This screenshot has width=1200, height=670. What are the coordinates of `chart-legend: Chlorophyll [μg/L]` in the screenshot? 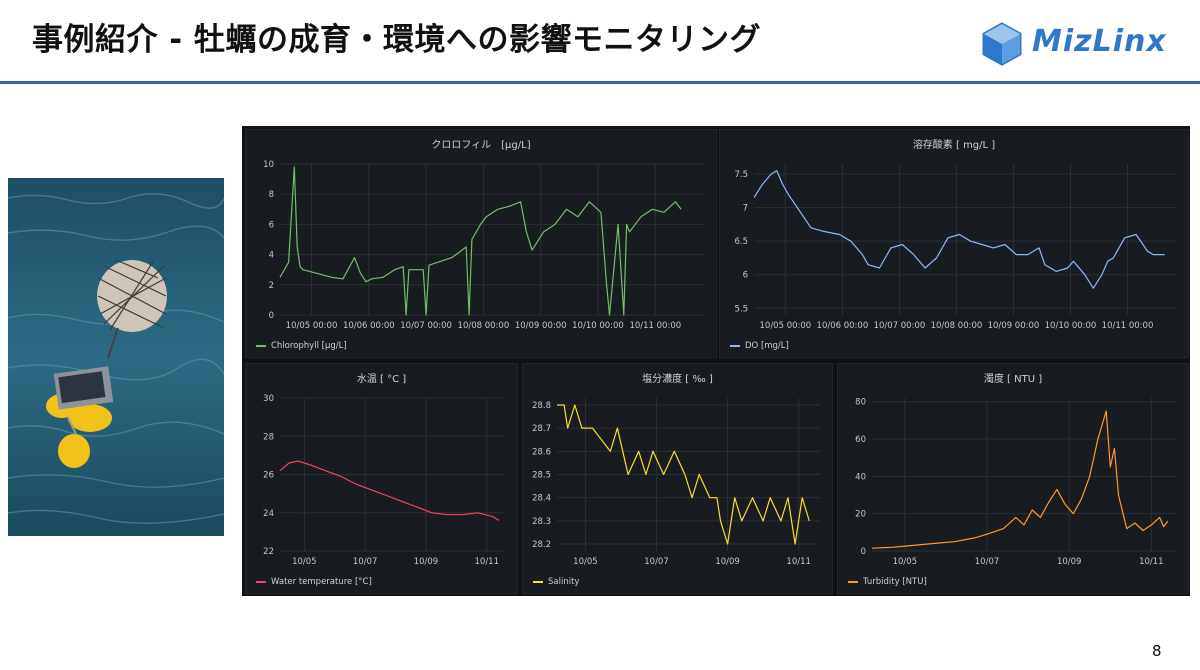 It's located at (301, 346).